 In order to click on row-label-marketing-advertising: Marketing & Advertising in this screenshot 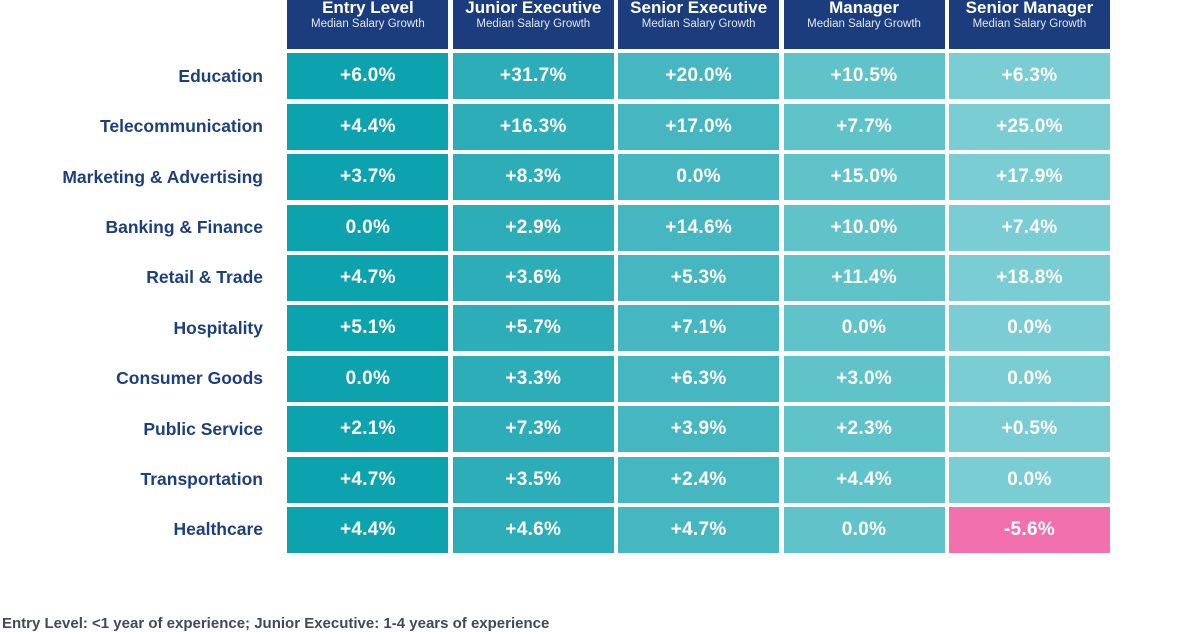, I will do `click(162, 176)`.